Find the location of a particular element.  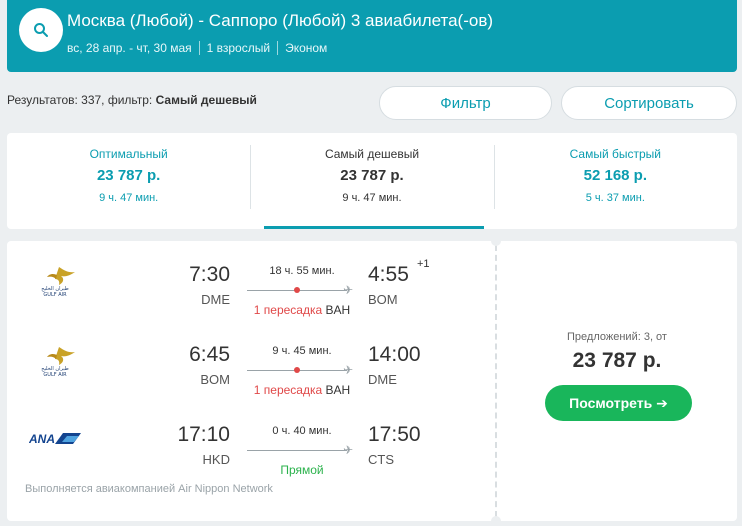

arrival-time: 17:50 is located at coordinates (394, 434).